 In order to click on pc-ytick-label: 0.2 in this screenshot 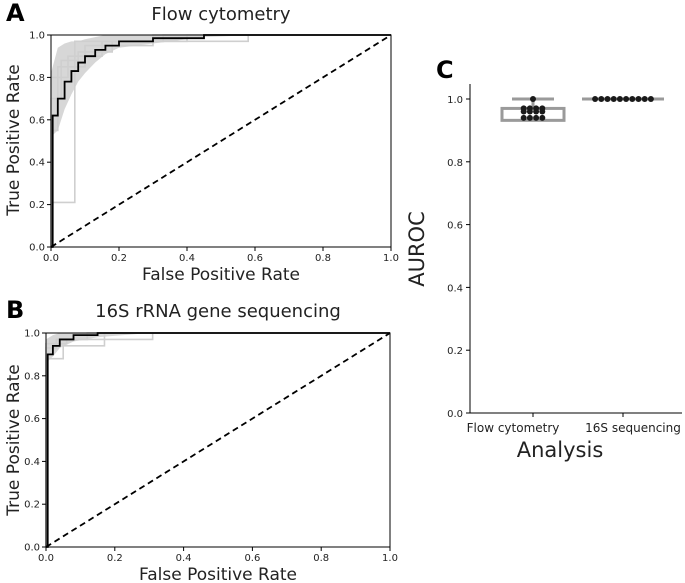, I will do `click(455, 351)`.